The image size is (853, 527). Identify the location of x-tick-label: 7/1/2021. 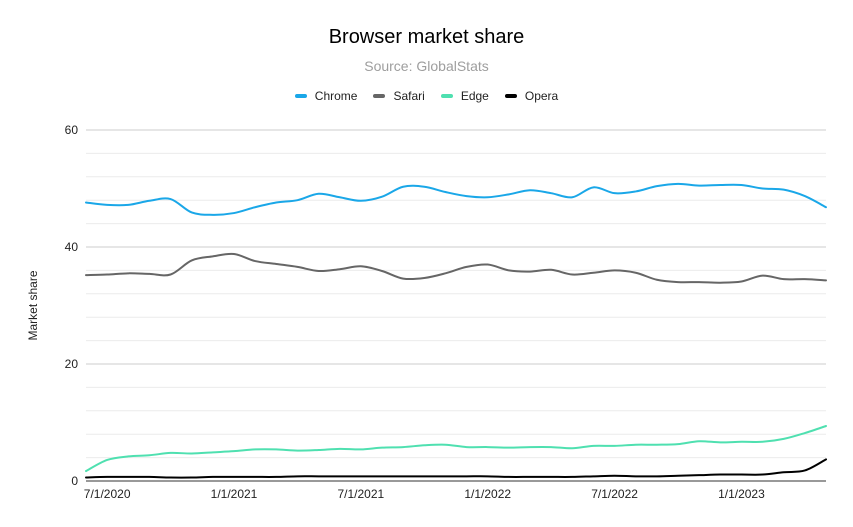
(360, 494).